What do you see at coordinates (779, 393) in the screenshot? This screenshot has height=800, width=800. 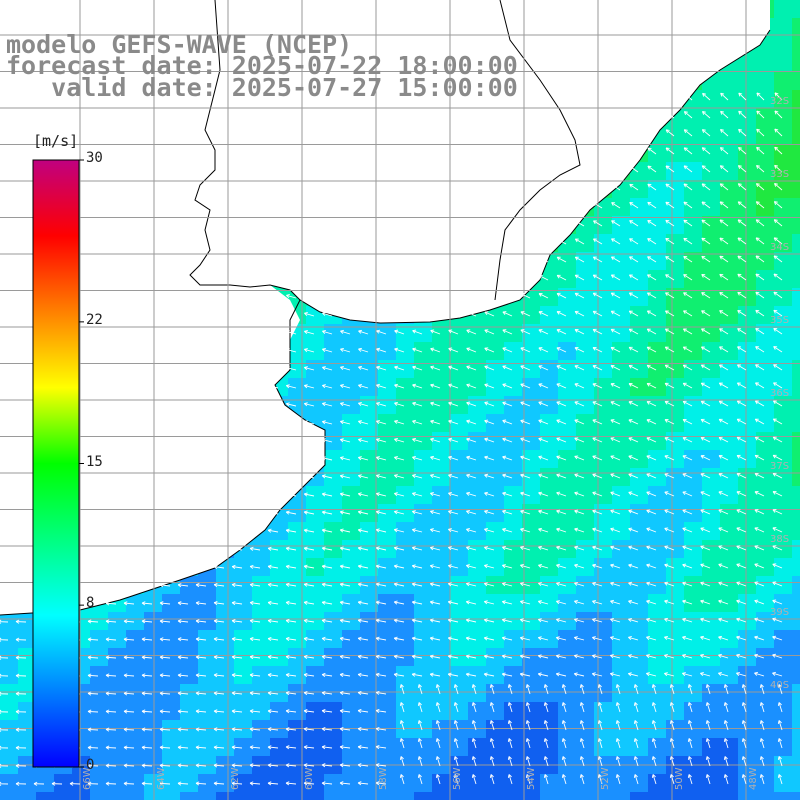 I see `lat-label: 36S` at bounding box center [779, 393].